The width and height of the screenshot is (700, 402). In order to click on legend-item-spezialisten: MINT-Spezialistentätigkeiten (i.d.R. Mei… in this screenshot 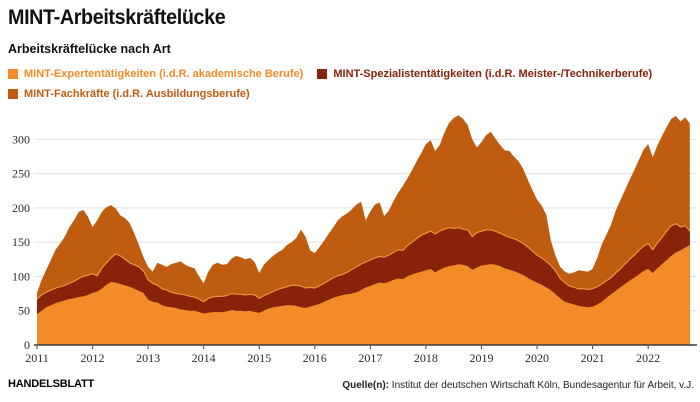, I will do `click(484, 74)`.